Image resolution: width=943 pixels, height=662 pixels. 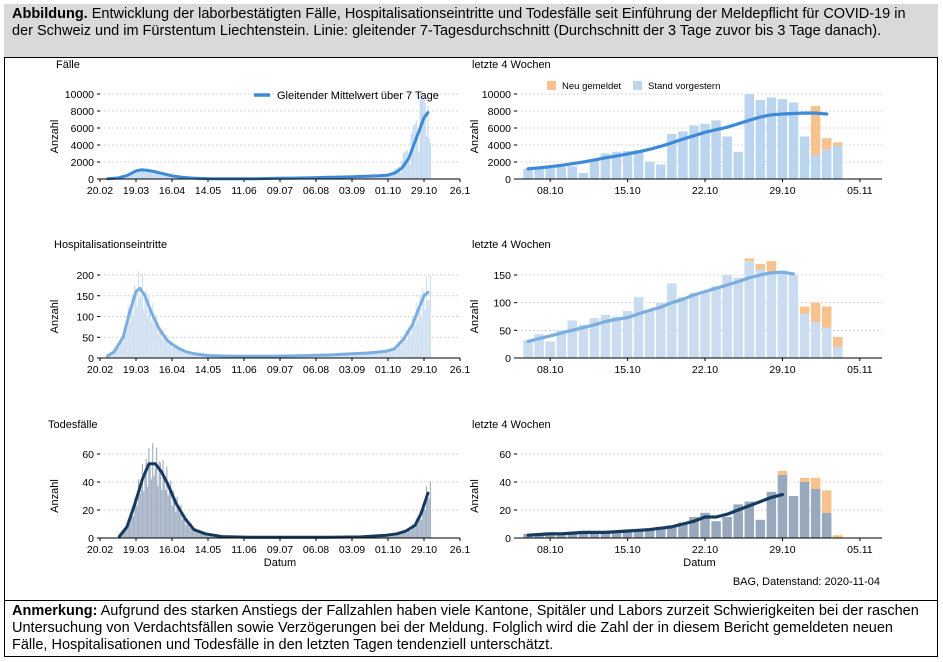 I want to click on x-tick-label: 16.04, so click(x=172, y=550).